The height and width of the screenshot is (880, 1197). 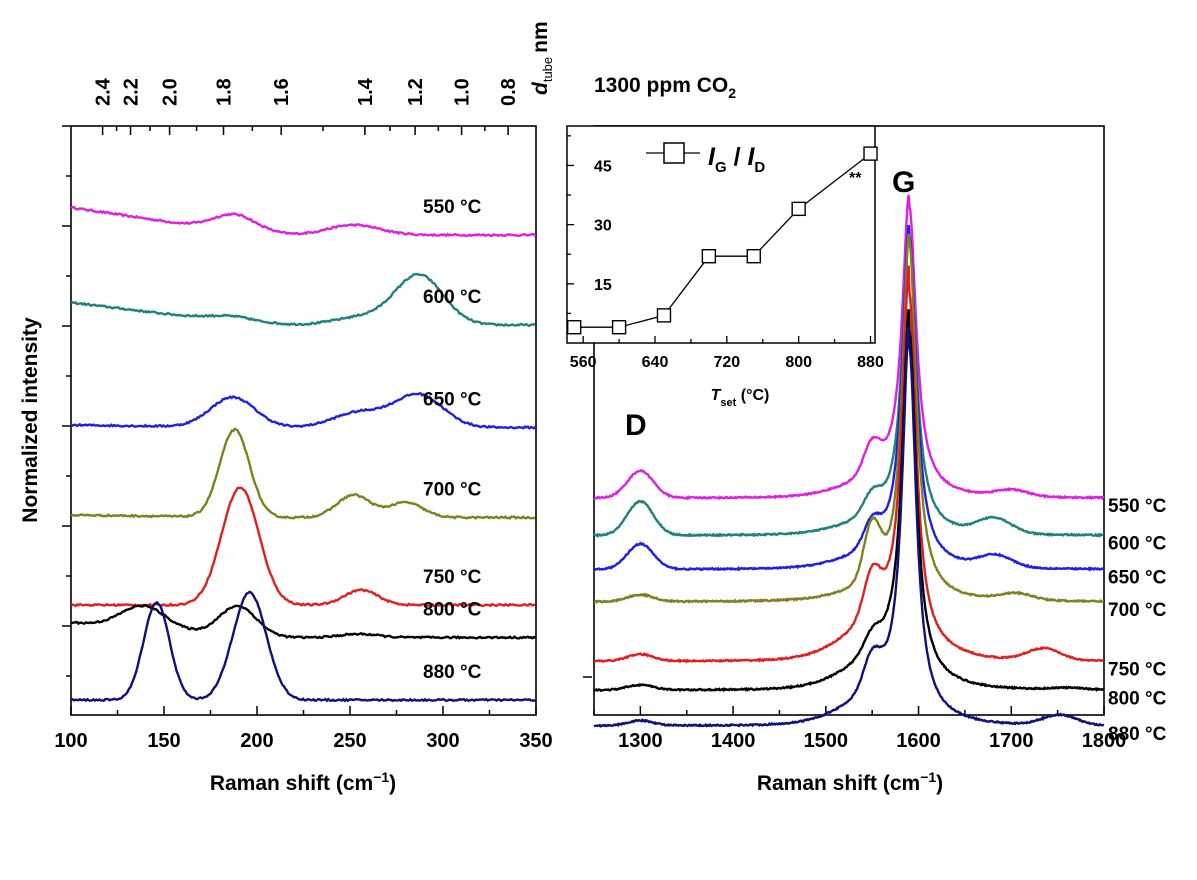 I want to click on left-curve-label: 880 °C, so click(x=452, y=672).